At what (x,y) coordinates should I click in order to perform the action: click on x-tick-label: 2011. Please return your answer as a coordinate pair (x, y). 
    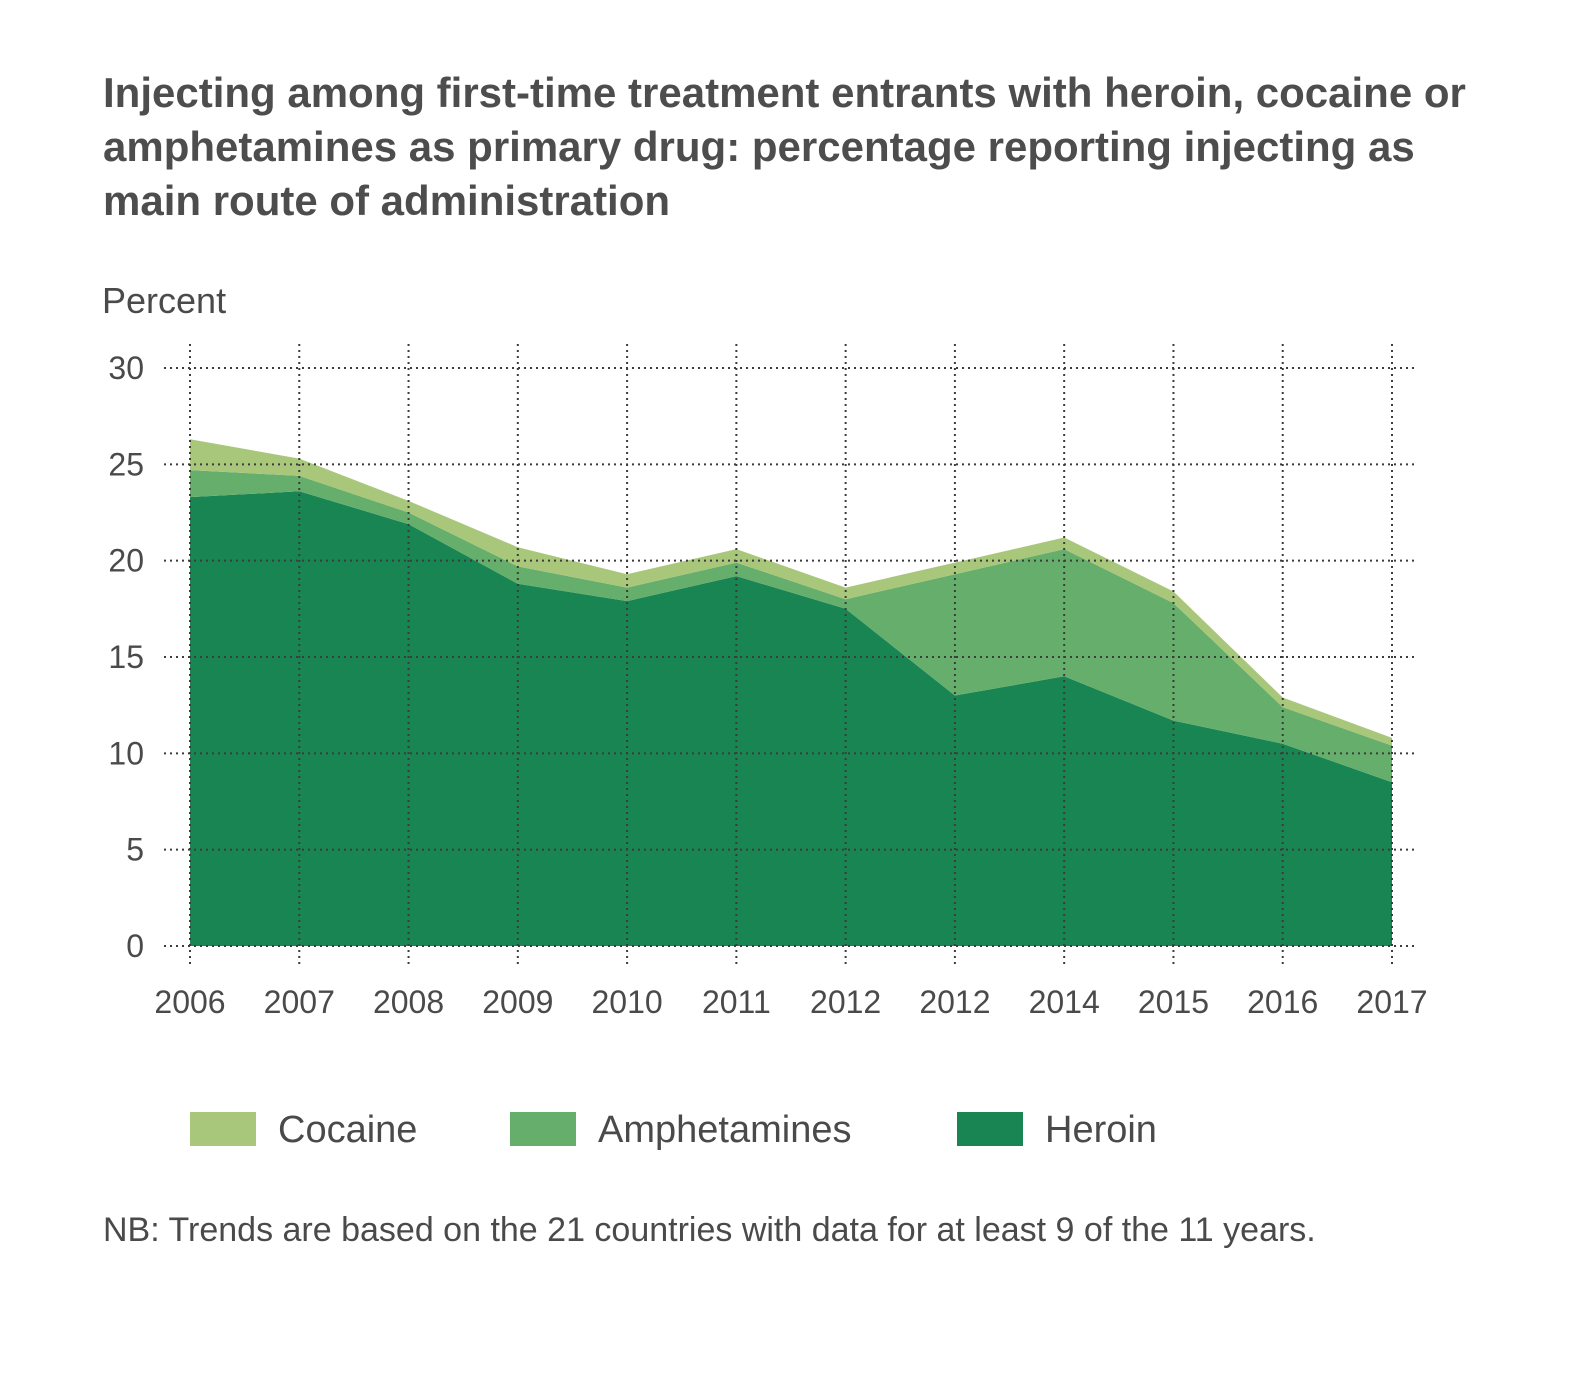
    Looking at the image, I should click on (736, 1002).